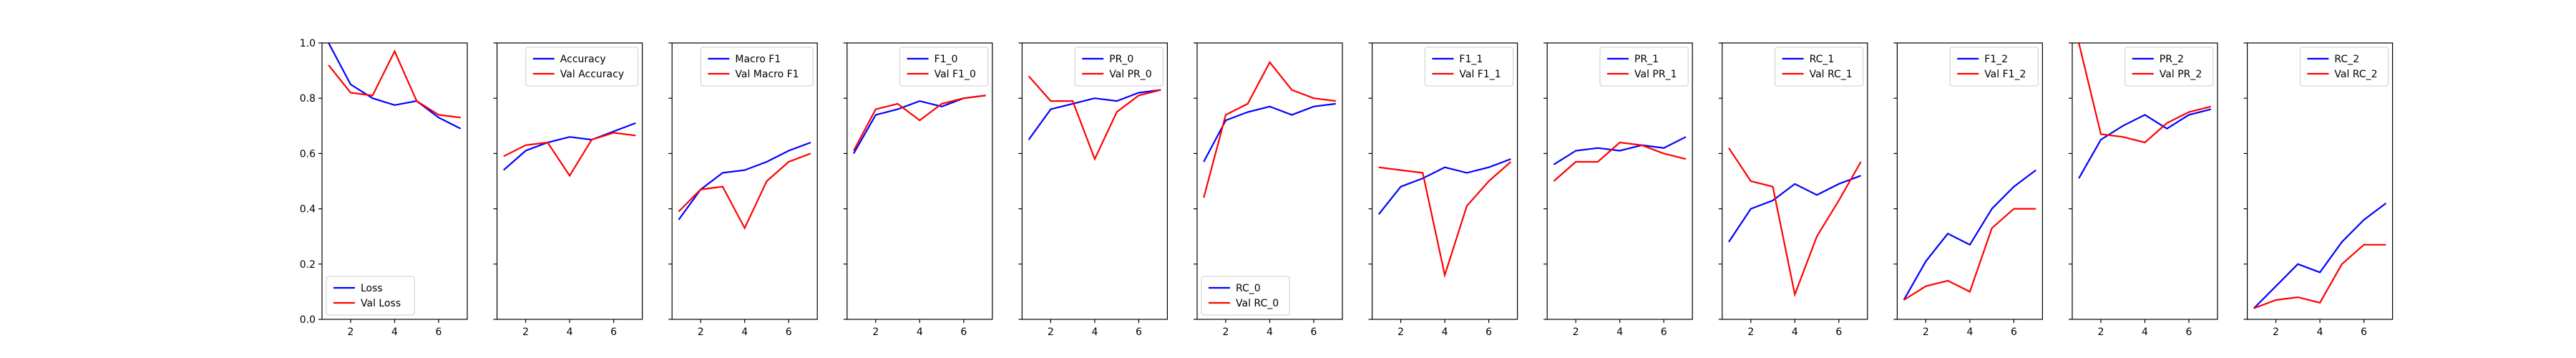 The image size is (2576, 358). What do you see at coordinates (308, 320) in the screenshot?
I see `y-tick-label: 0.0` at bounding box center [308, 320].